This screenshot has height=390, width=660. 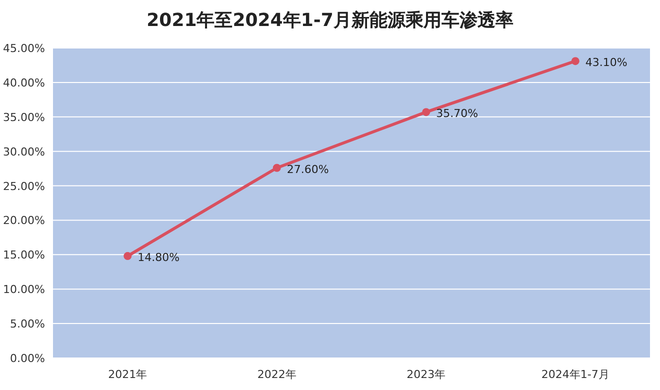 What do you see at coordinates (457, 113) in the screenshot?
I see `data-label: 35.70%` at bounding box center [457, 113].